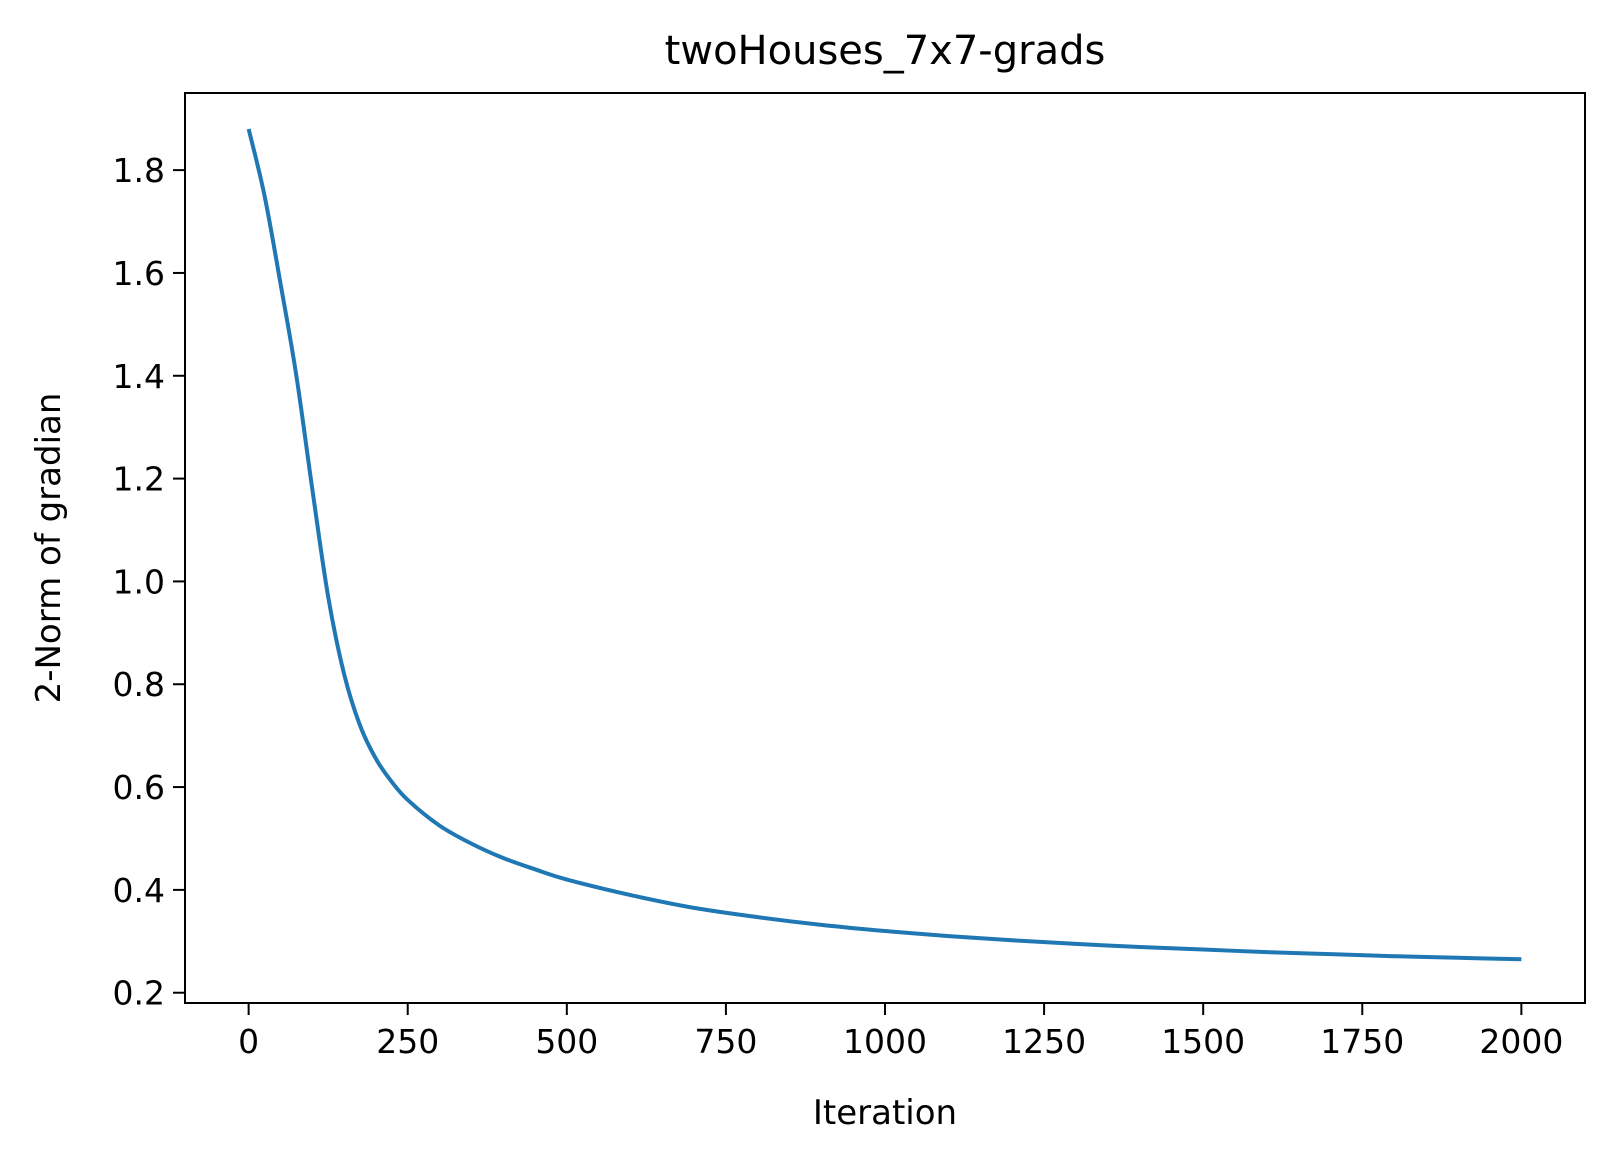  I want to click on x-axis-label: Iteration, so click(885, 1113).